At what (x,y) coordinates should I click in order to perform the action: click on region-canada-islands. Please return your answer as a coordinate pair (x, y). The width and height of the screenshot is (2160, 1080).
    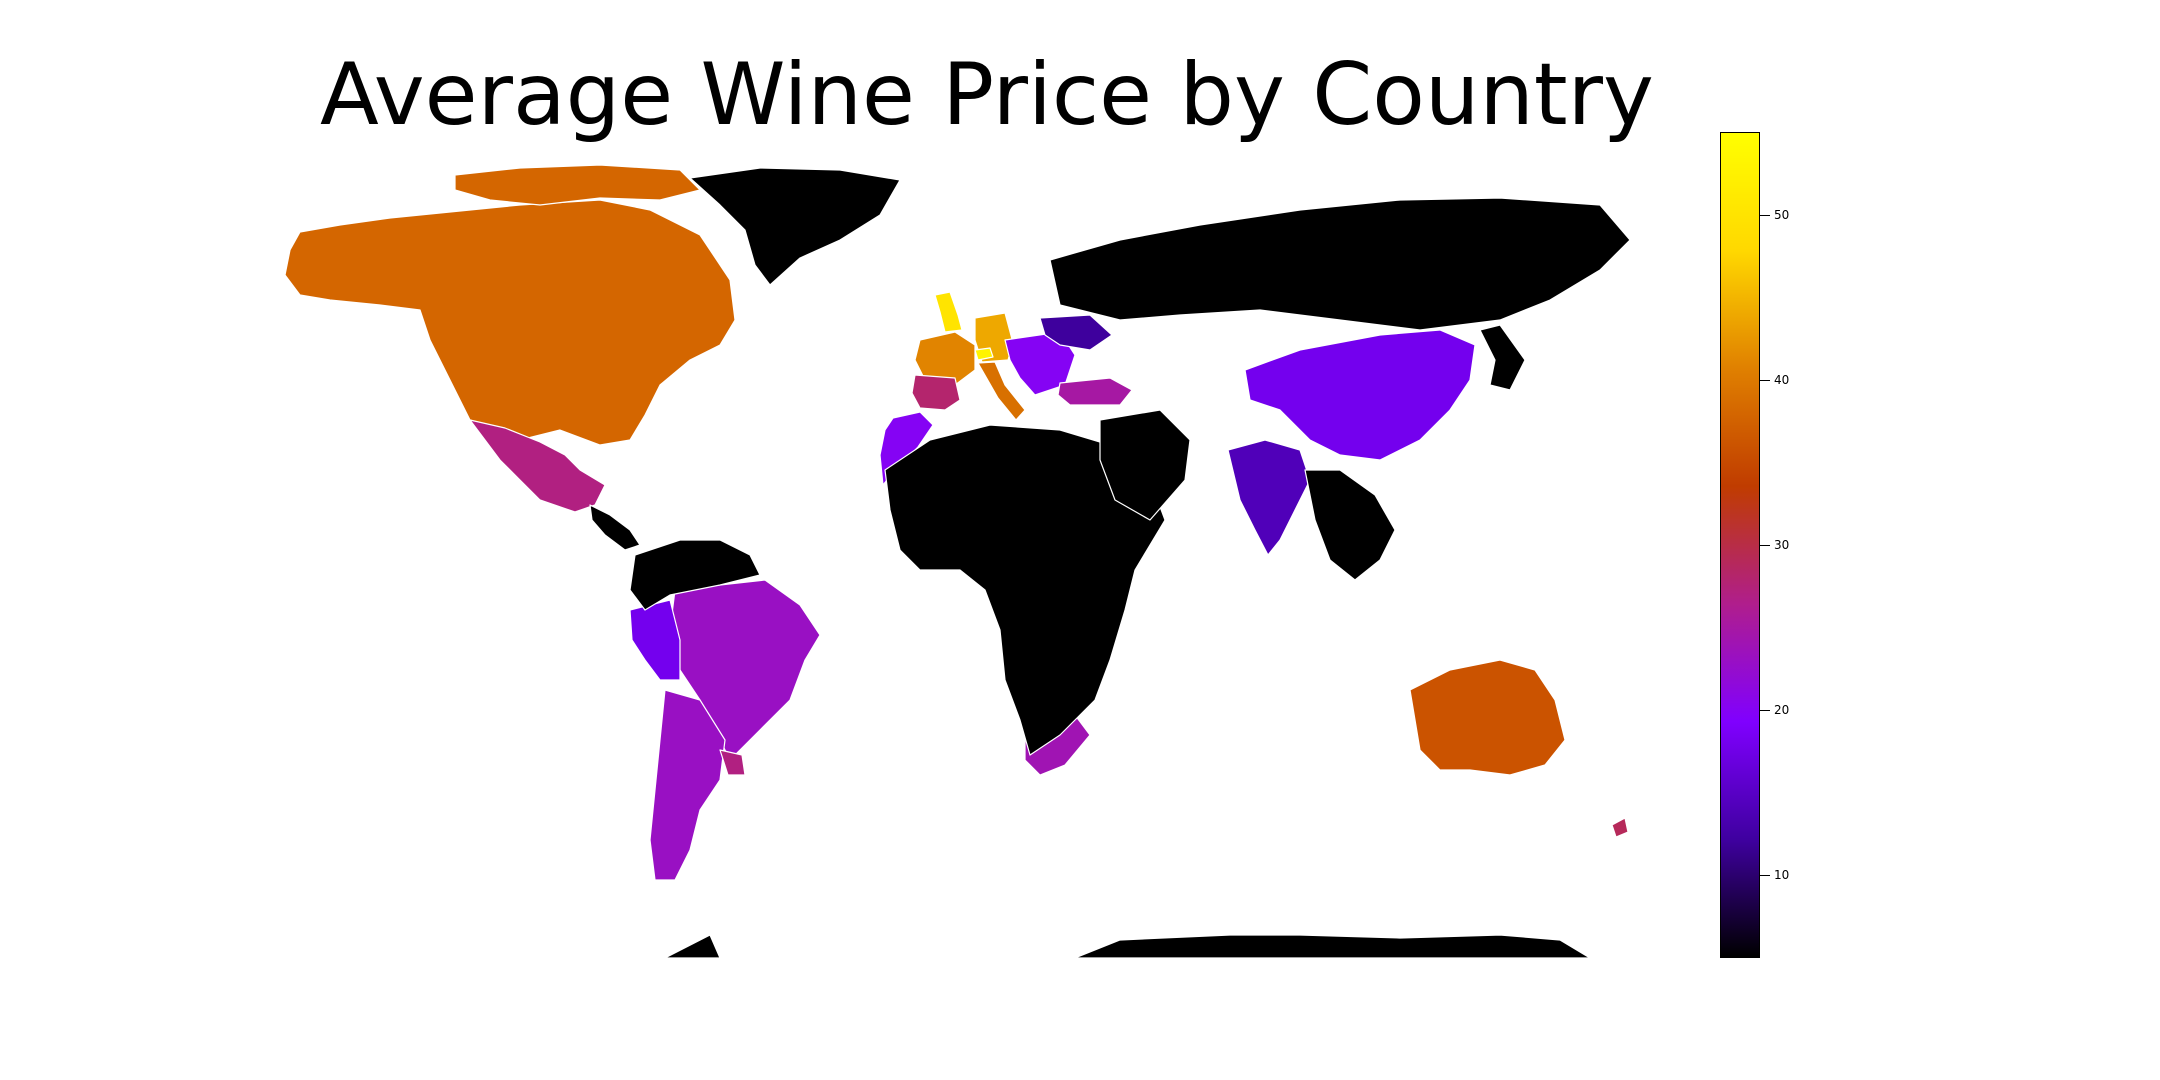
    Looking at the image, I should click on (577, 185).